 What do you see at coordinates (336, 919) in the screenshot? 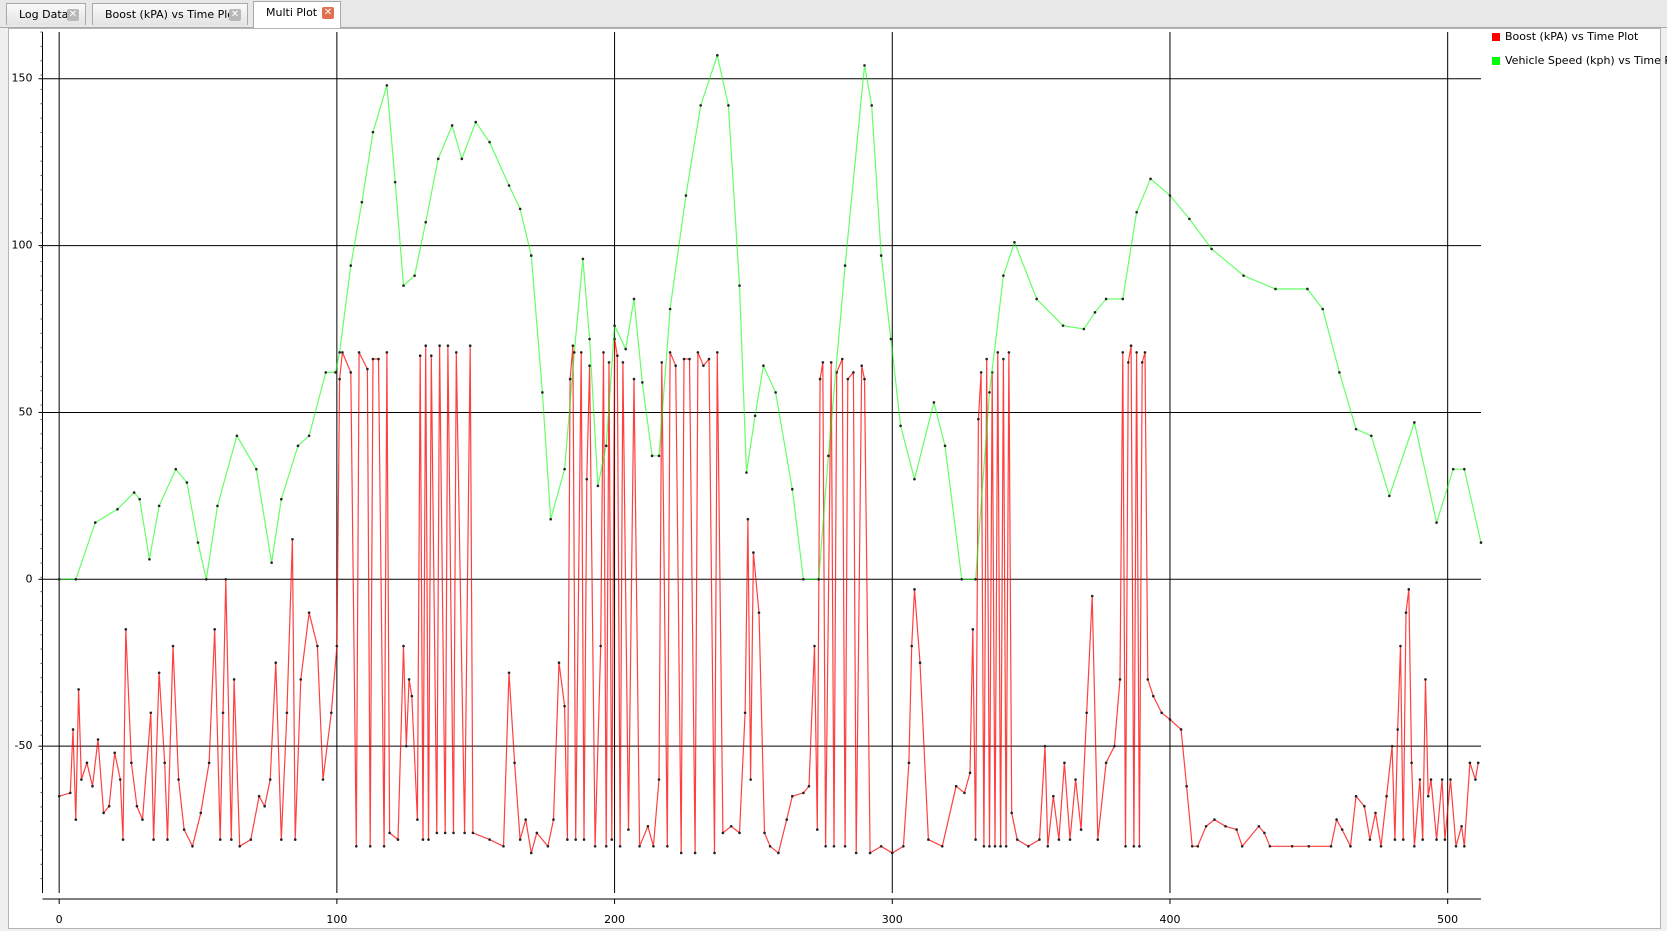
I see `x-tick-label: 100` at bounding box center [336, 919].